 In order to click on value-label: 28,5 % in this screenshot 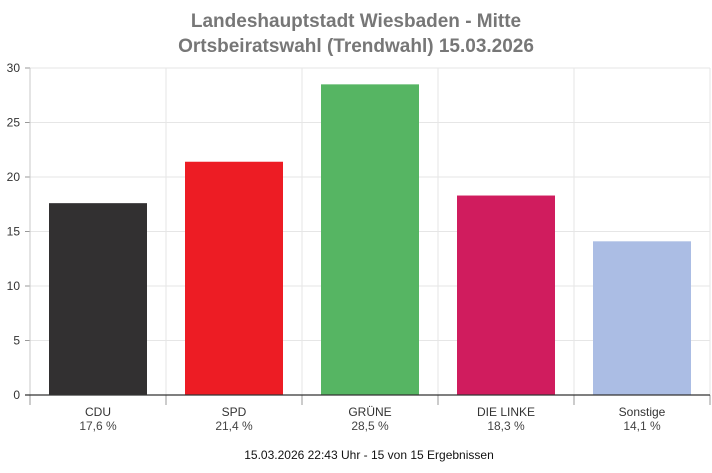, I will do `click(370, 426)`.